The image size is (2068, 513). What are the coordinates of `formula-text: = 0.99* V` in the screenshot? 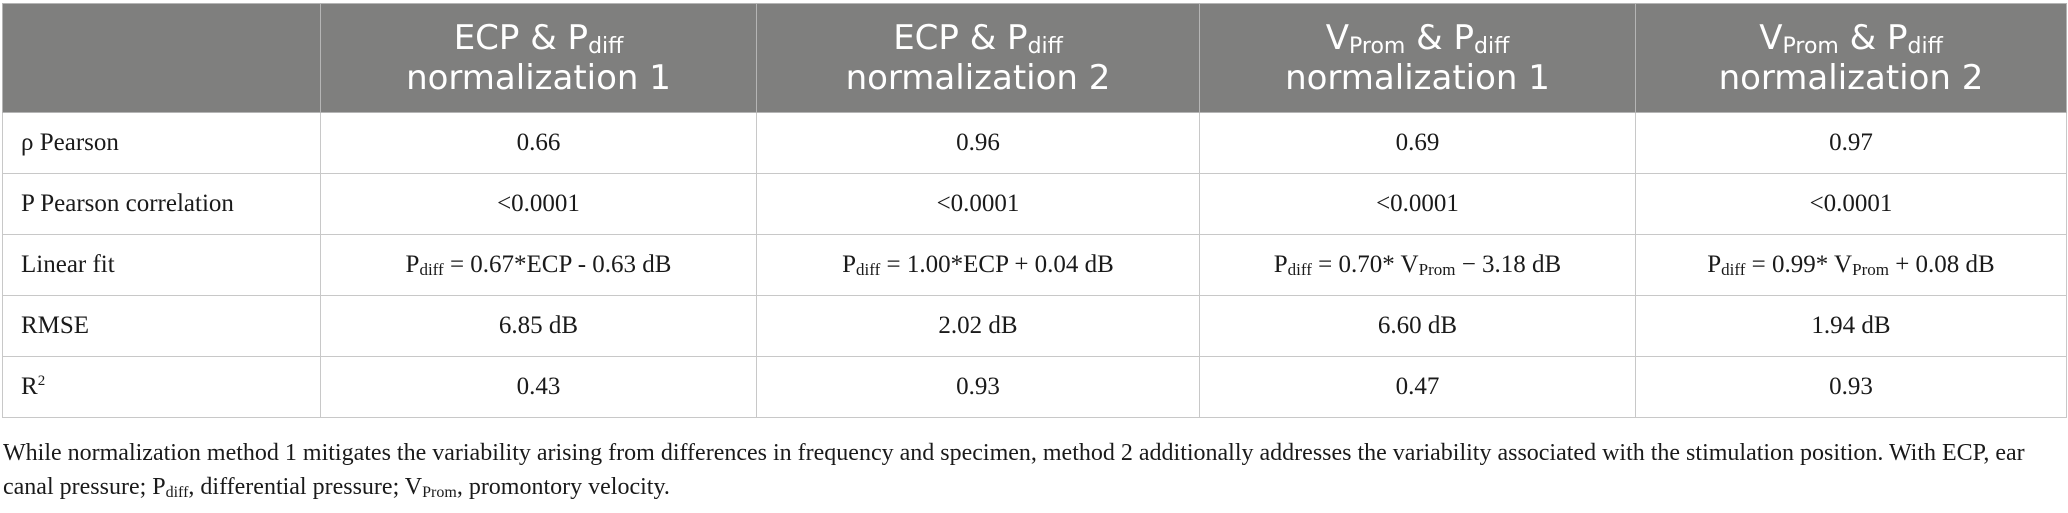 It's located at (1799, 264).